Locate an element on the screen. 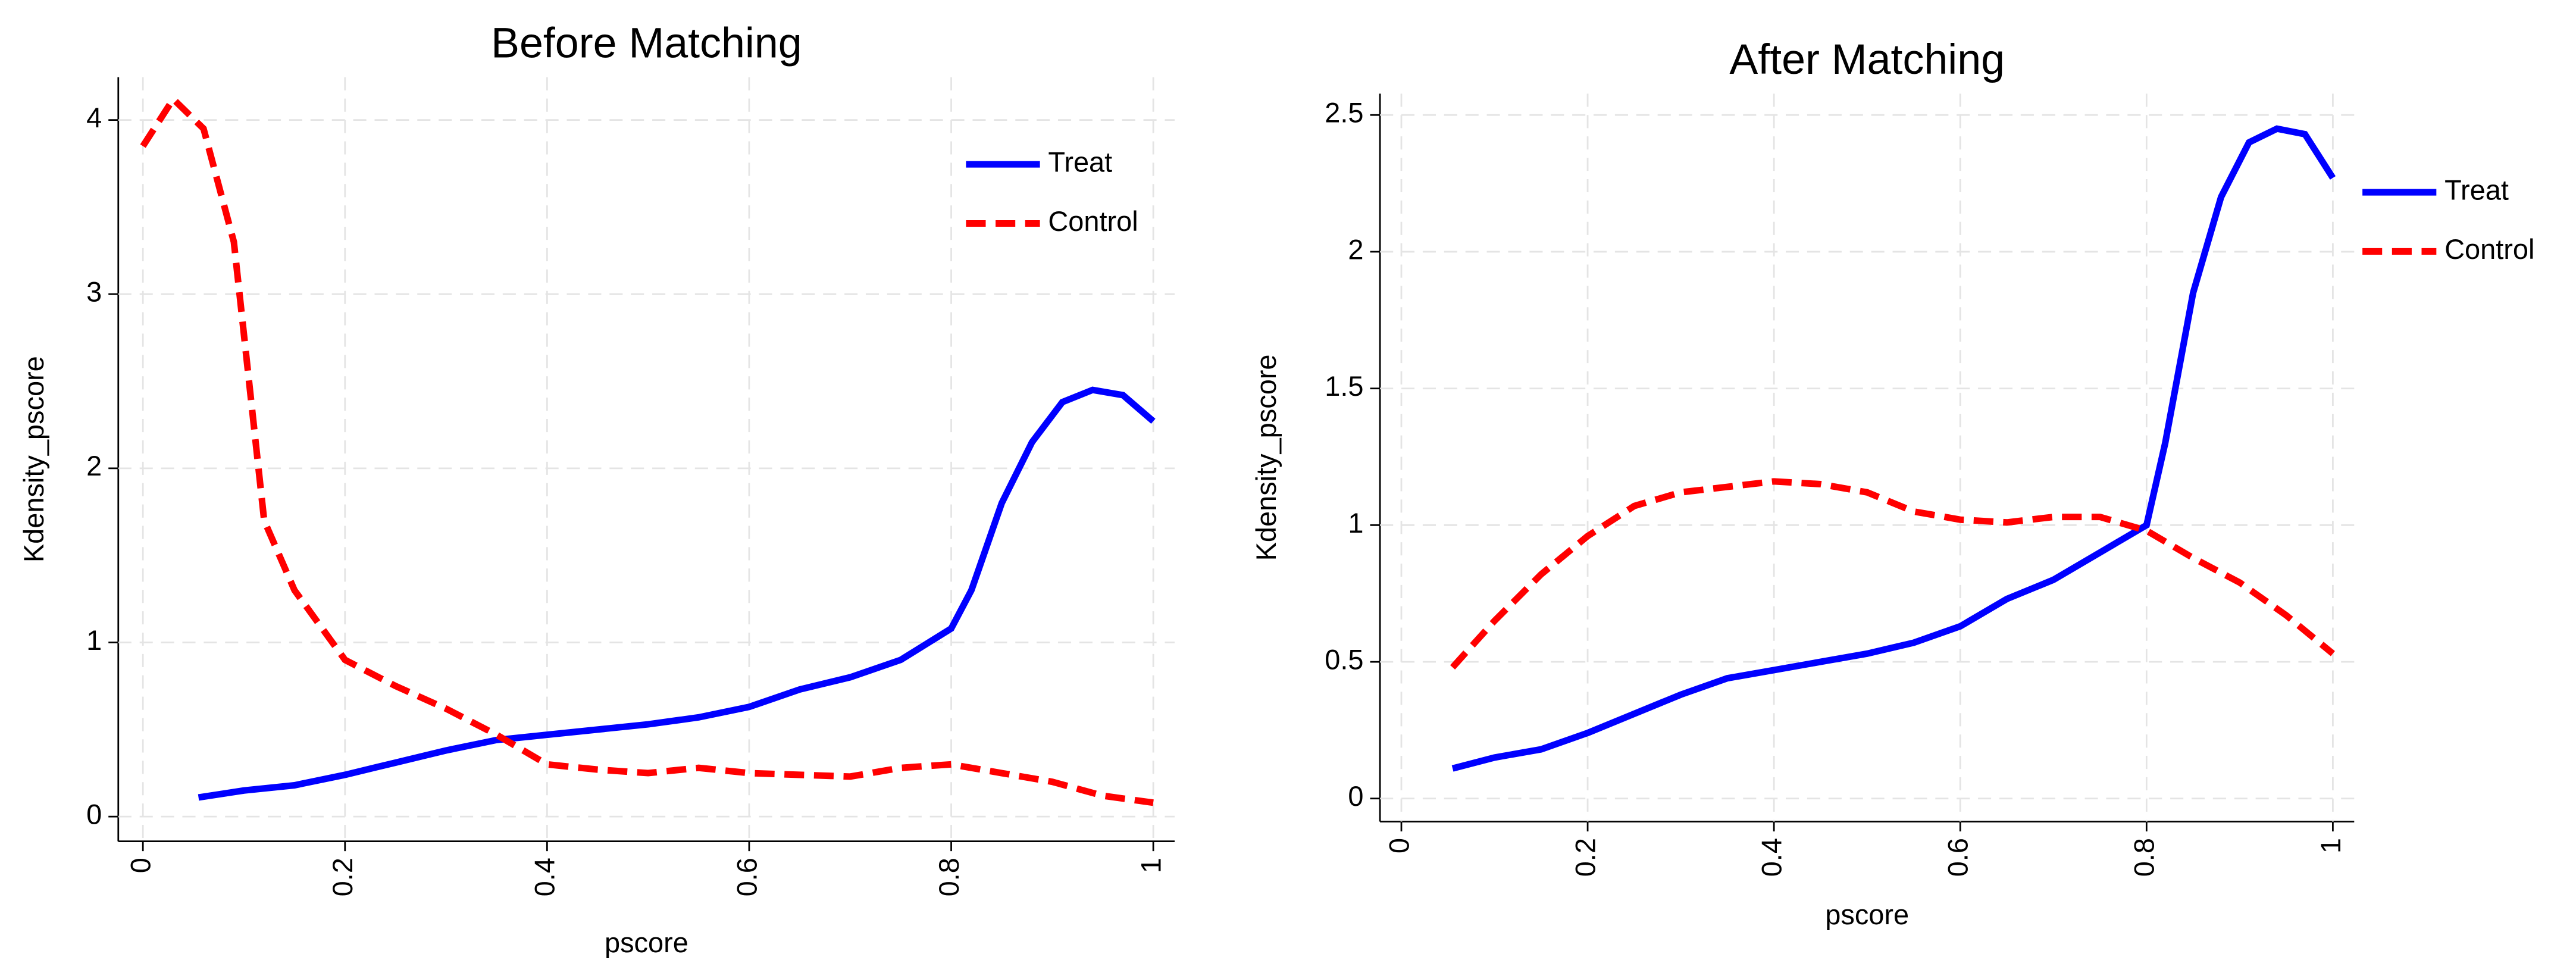  y-tick-label: 0.5 is located at coordinates (1344, 659).